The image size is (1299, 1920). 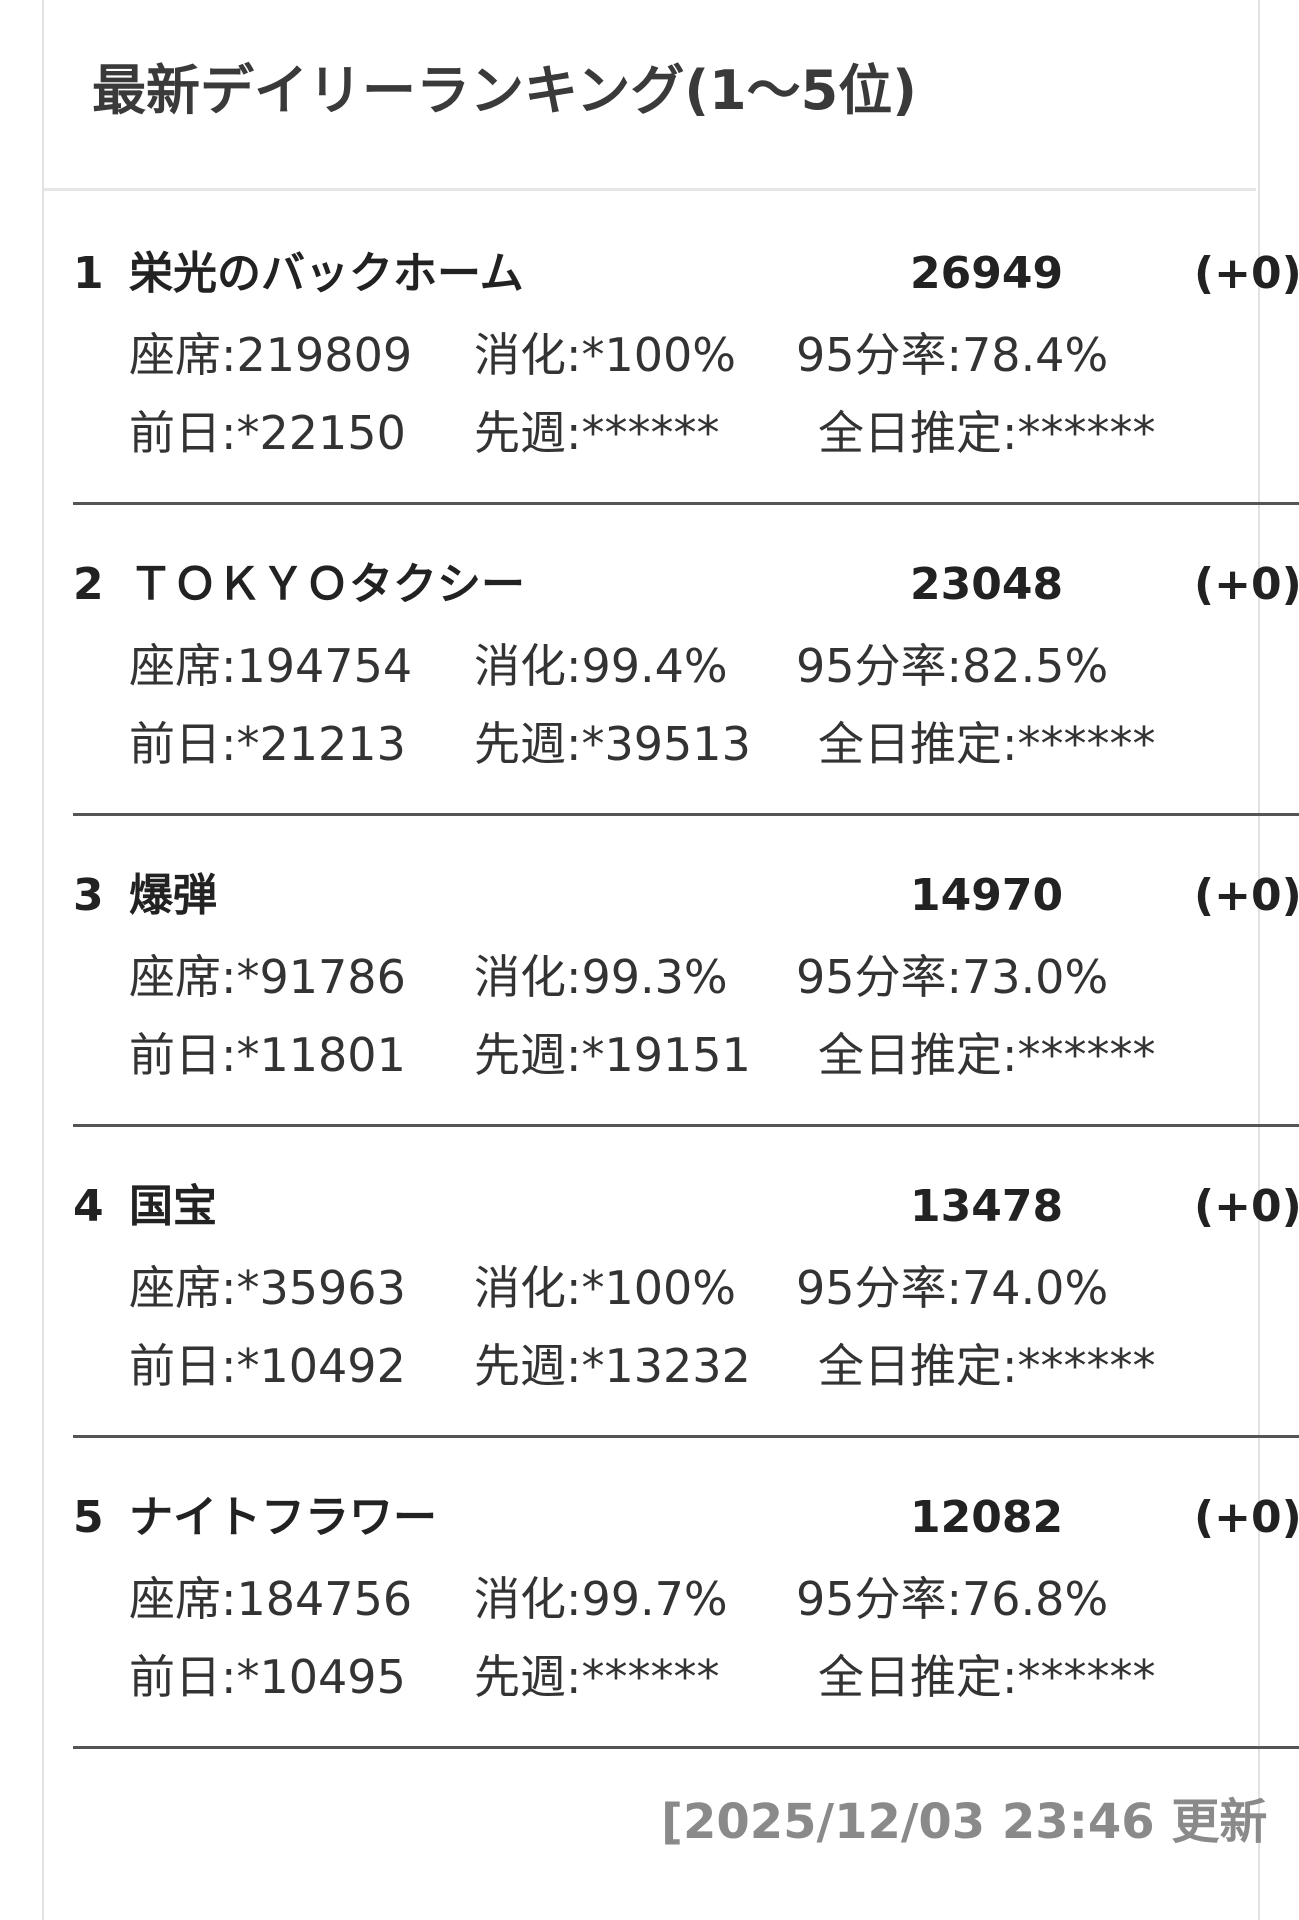 What do you see at coordinates (267, 744) in the screenshot?
I see `stat-item: 前日:*21213` at bounding box center [267, 744].